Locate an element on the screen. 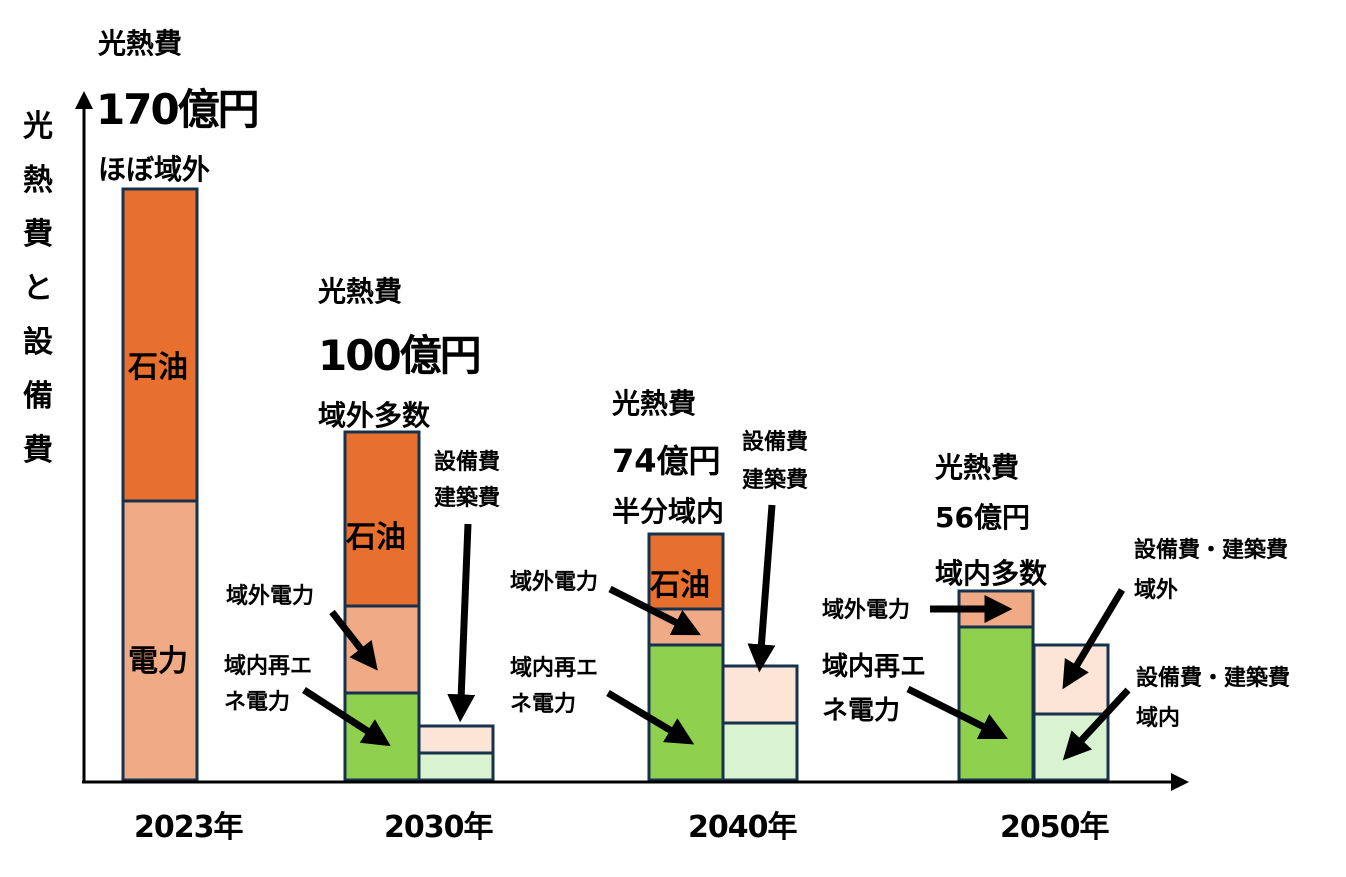  annot-2050-equip-loc-2: 域内 is located at coordinates (1158, 718).